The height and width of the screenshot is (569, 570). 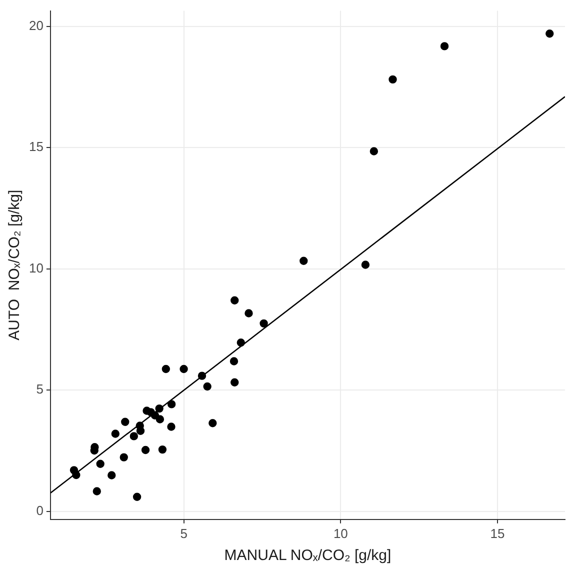 I want to click on y-tick-label: 15, so click(x=36, y=146).